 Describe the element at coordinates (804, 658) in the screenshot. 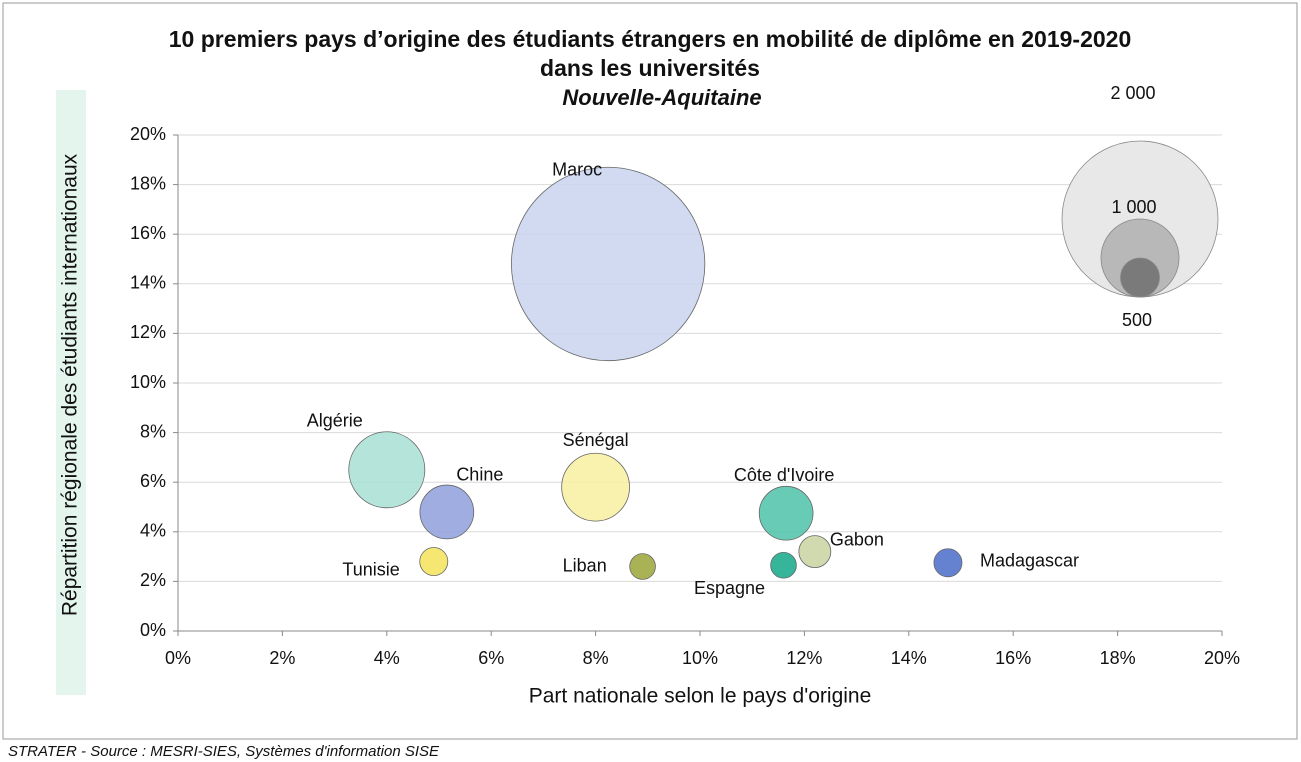

I see `x-tick-label: 12%` at that location.